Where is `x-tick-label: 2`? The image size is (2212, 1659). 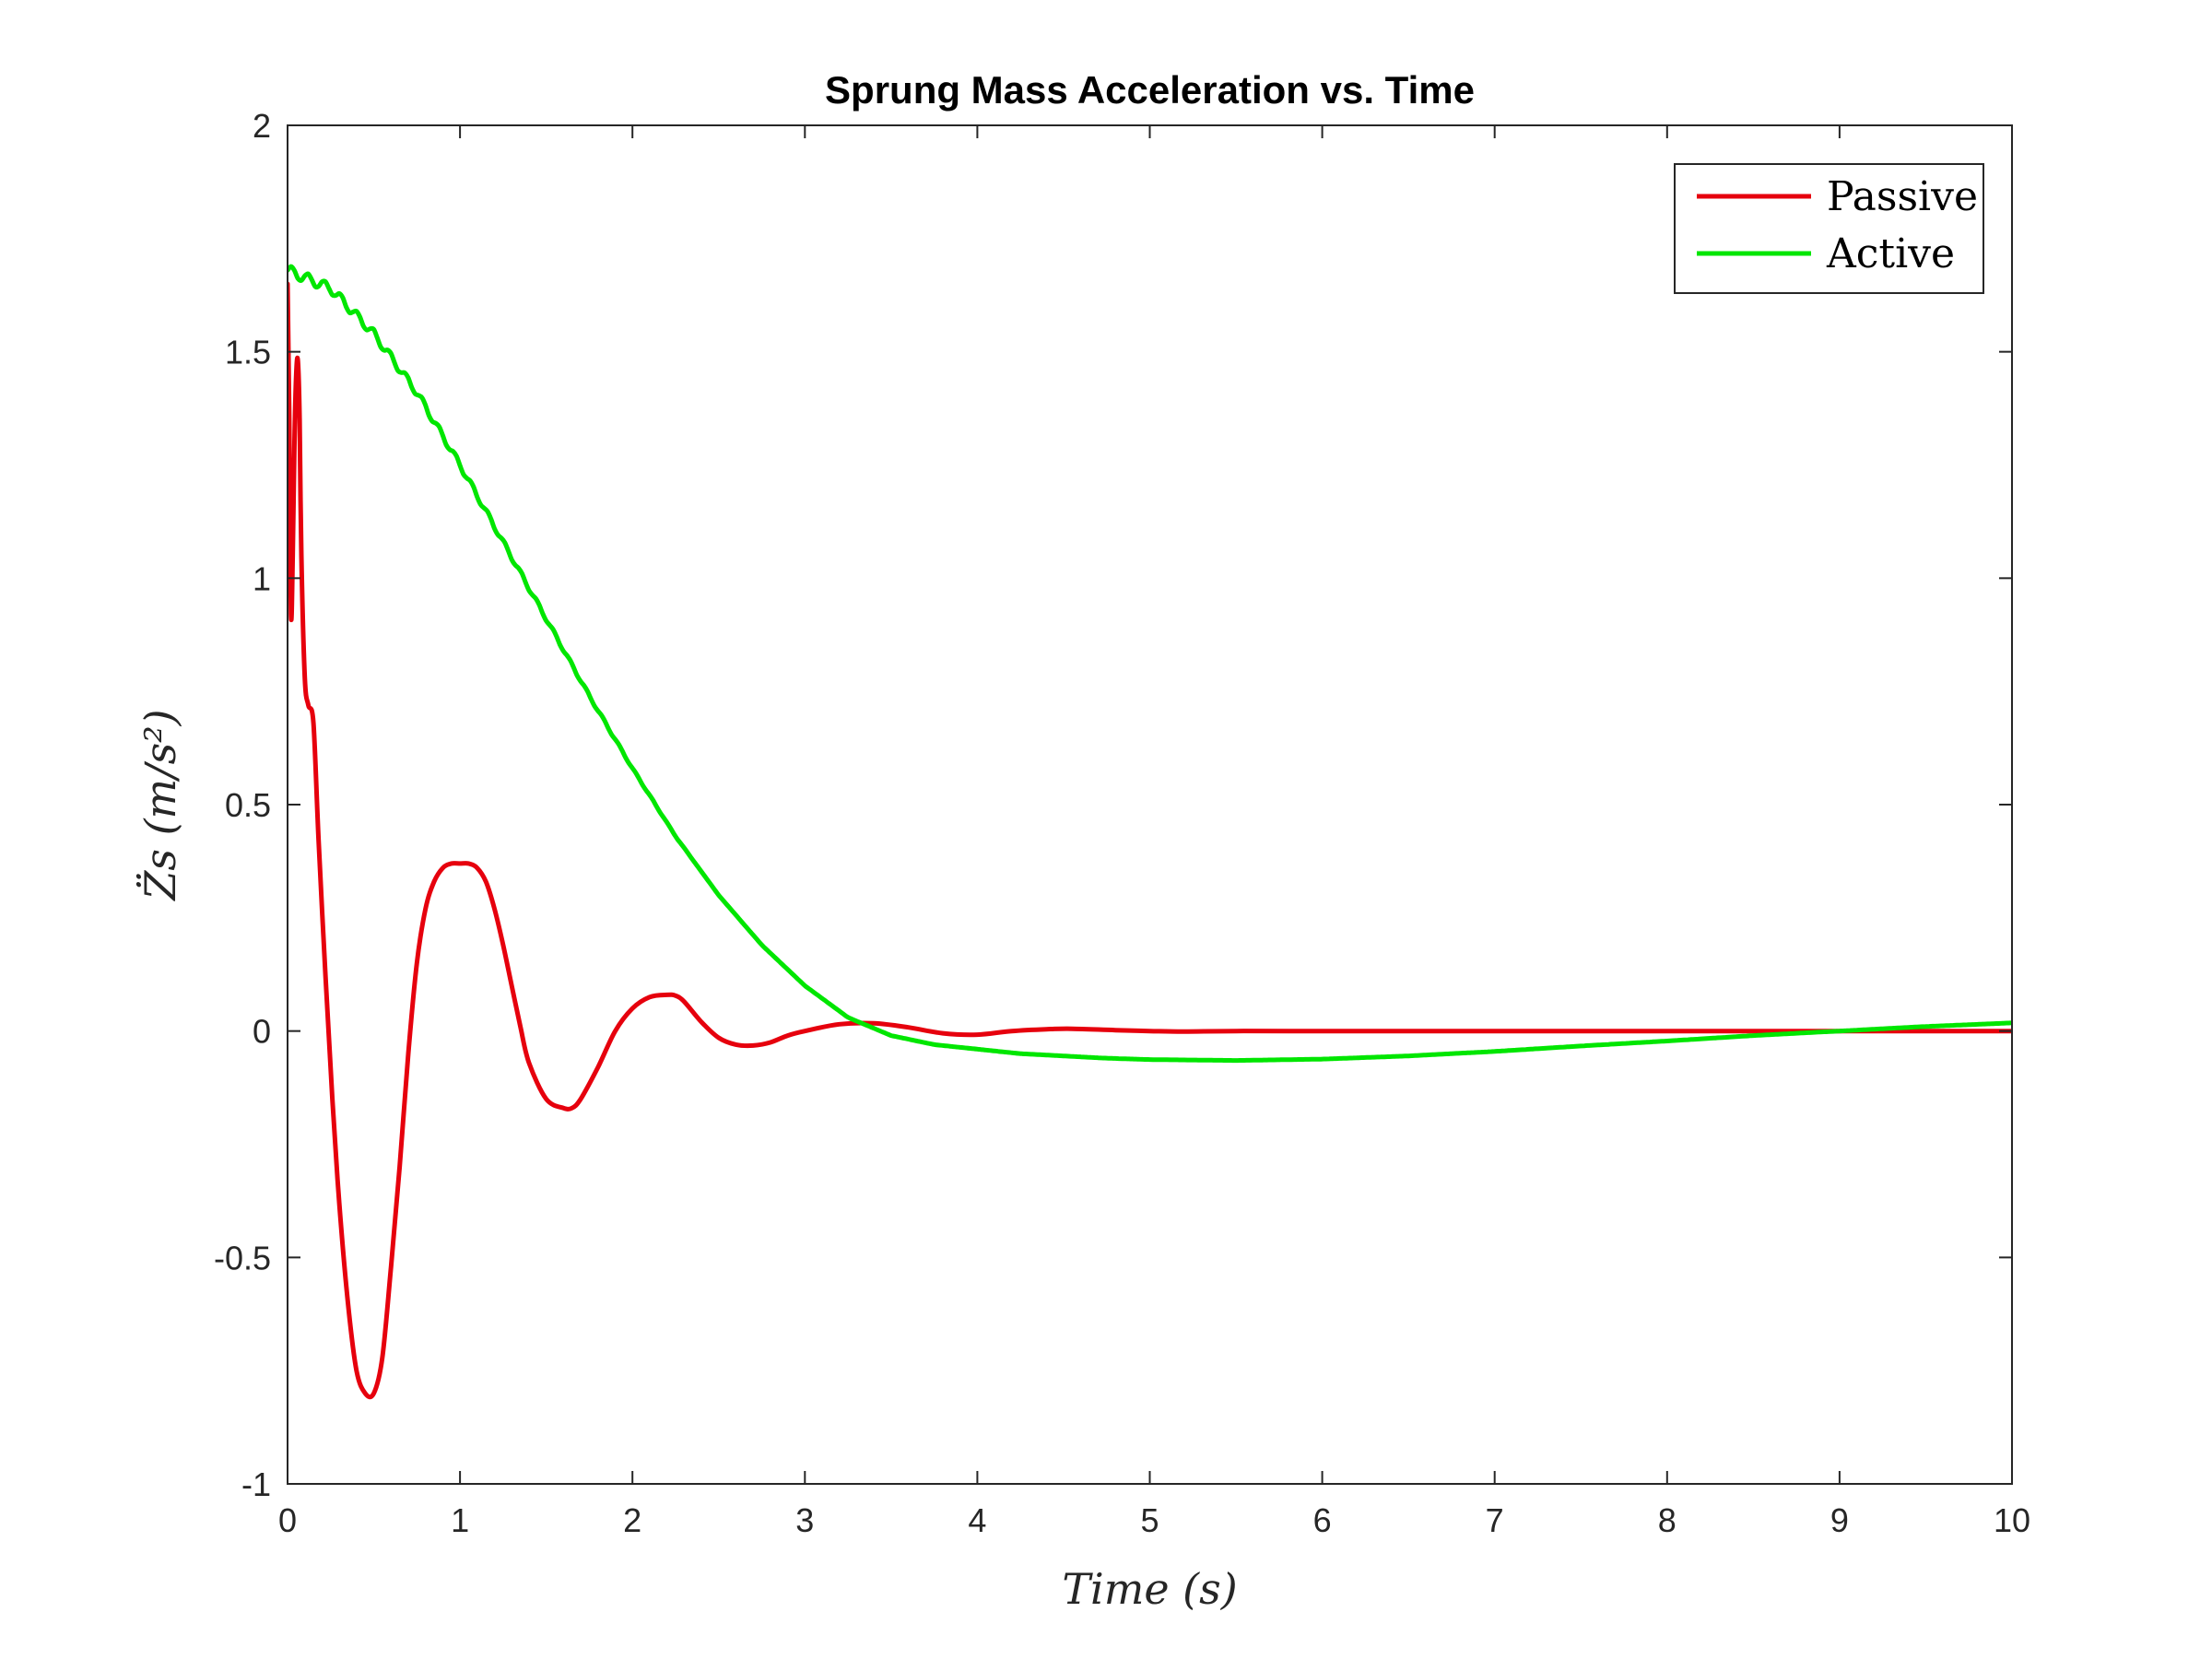 x-tick-label: 2 is located at coordinates (632, 1520).